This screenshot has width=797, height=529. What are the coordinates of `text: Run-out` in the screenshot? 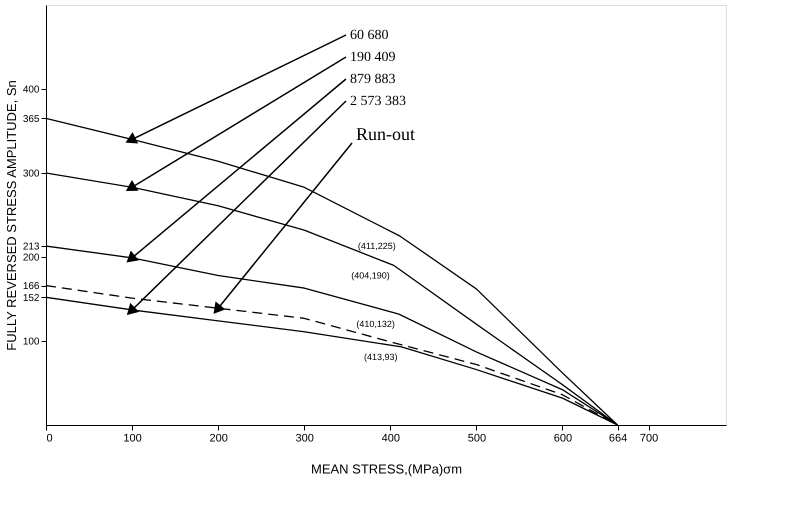 It's located at (386, 134).